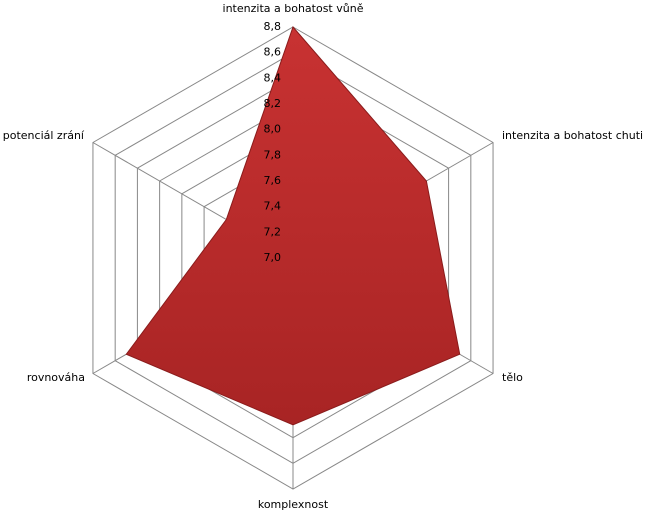 The height and width of the screenshot is (516, 648). I want to click on r-tick-label: 8,4, so click(273, 77).